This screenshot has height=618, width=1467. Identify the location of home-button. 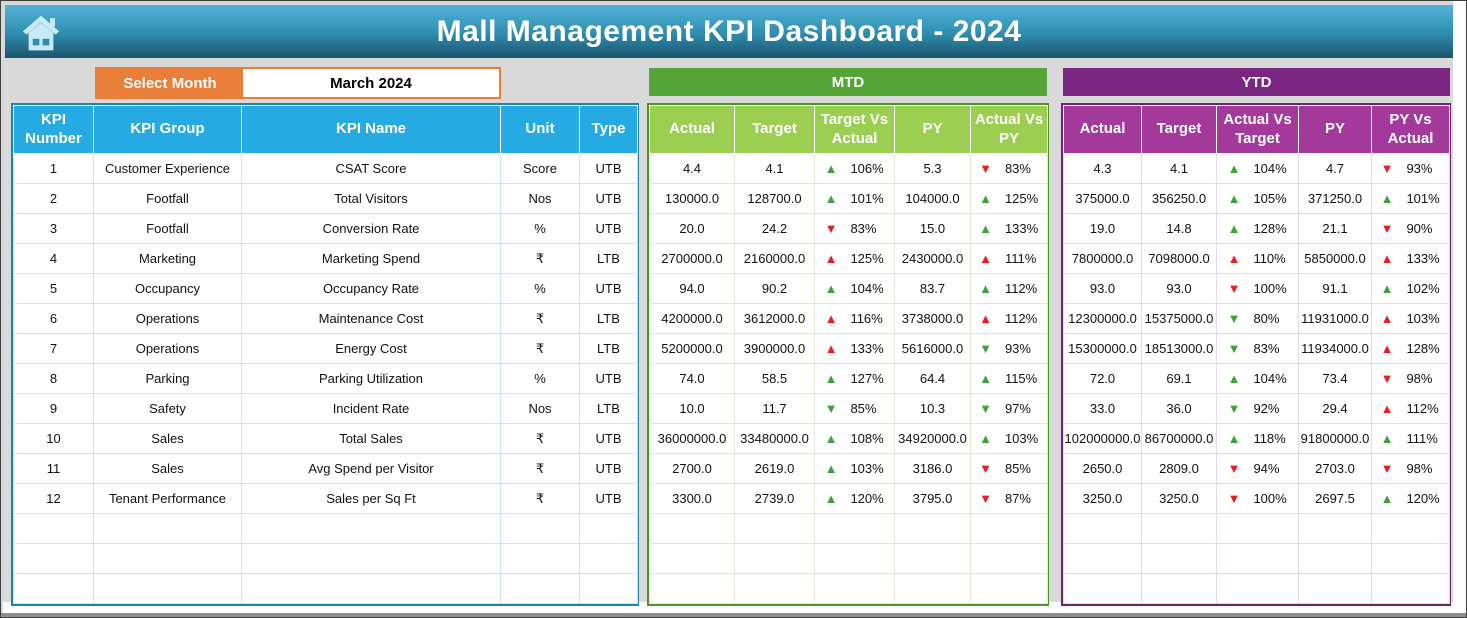
(41, 33).